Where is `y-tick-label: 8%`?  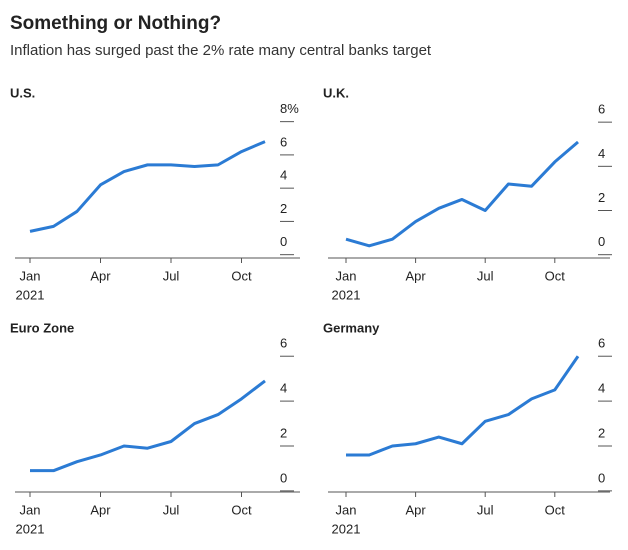 y-tick-label: 8% is located at coordinates (289, 108).